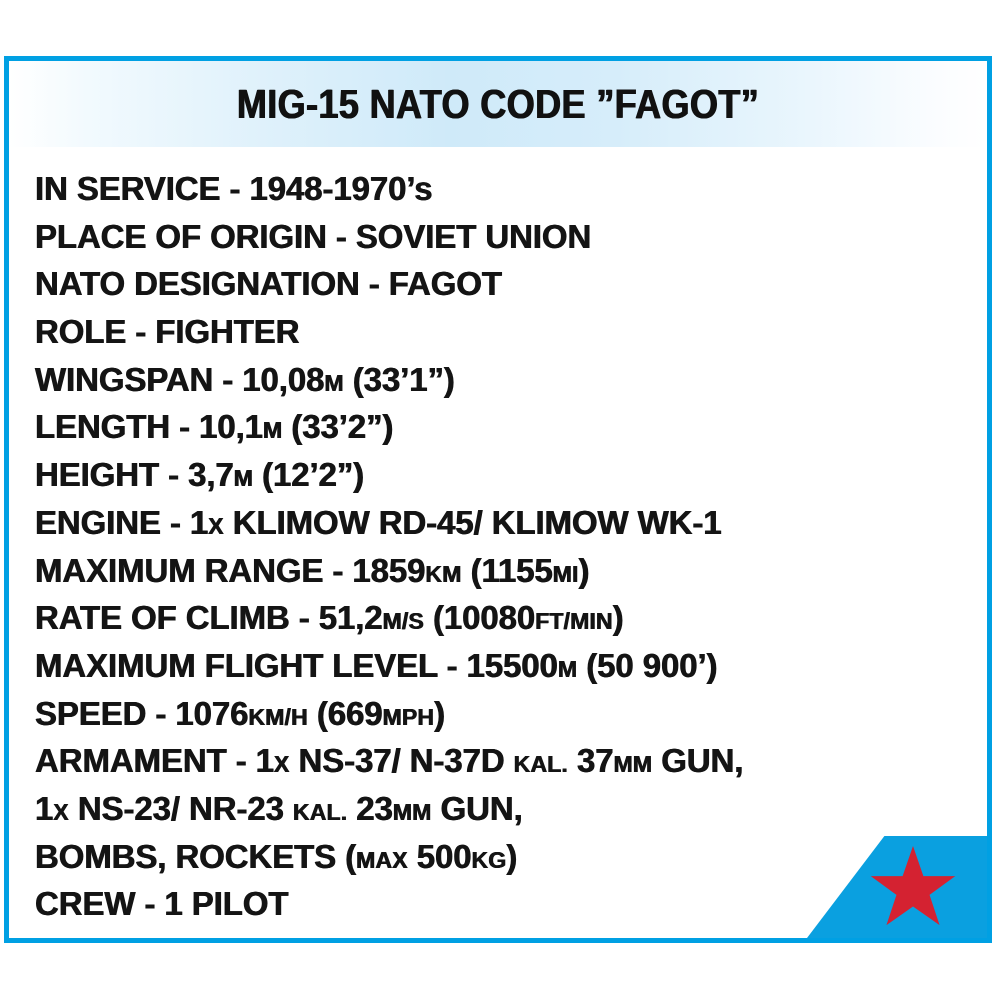 This screenshot has width=1000, height=1000. I want to click on spec-line-wingspan: WINGSPAN - 10,08M (33’1”), so click(245, 379).